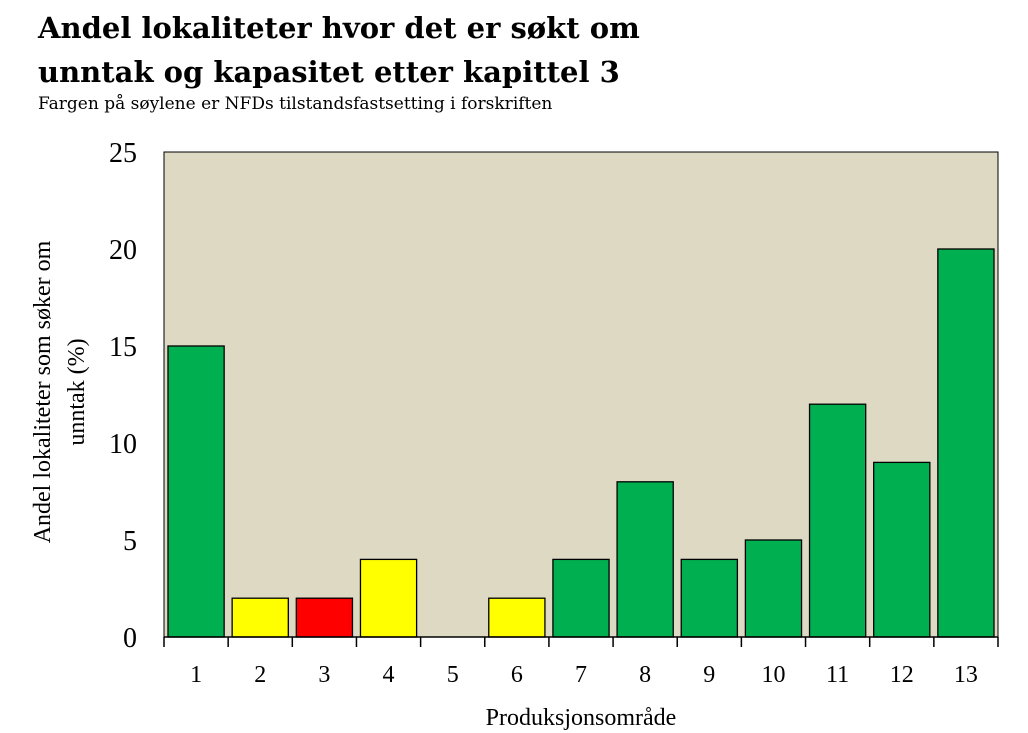  Describe the element at coordinates (123, 250) in the screenshot. I see `y-tick-label: 20` at that location.